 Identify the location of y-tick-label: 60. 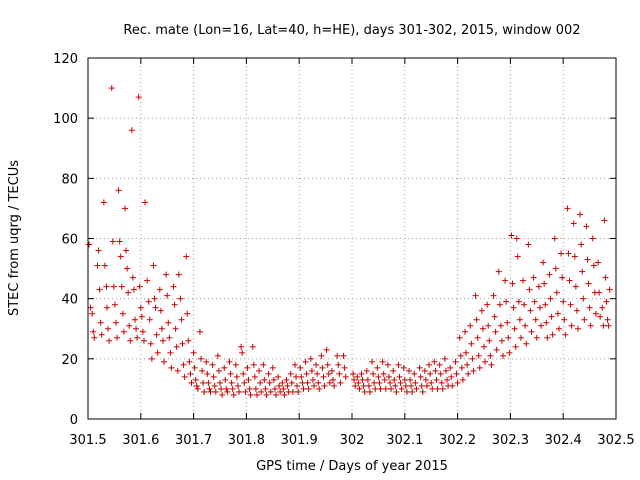
(69, 240).